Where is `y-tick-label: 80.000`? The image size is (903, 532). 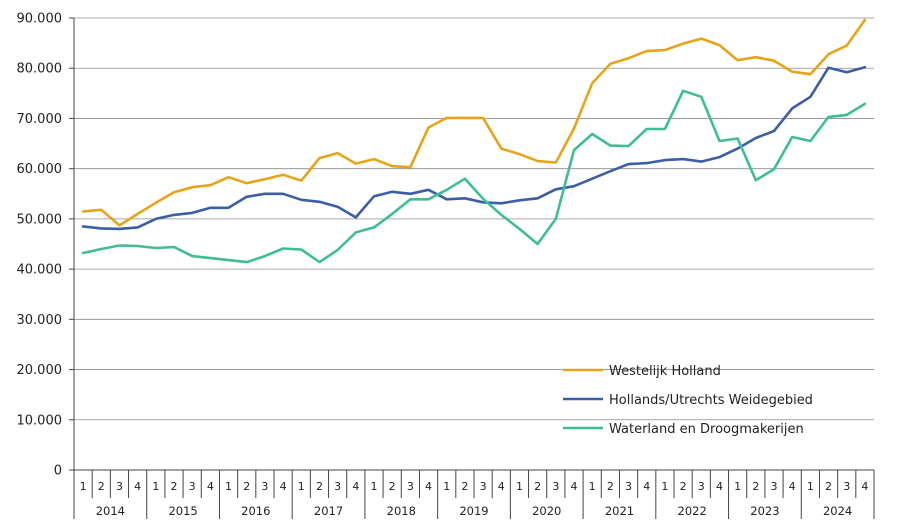 y-tick-label: 80.000 is located at coordinates (40, 69).